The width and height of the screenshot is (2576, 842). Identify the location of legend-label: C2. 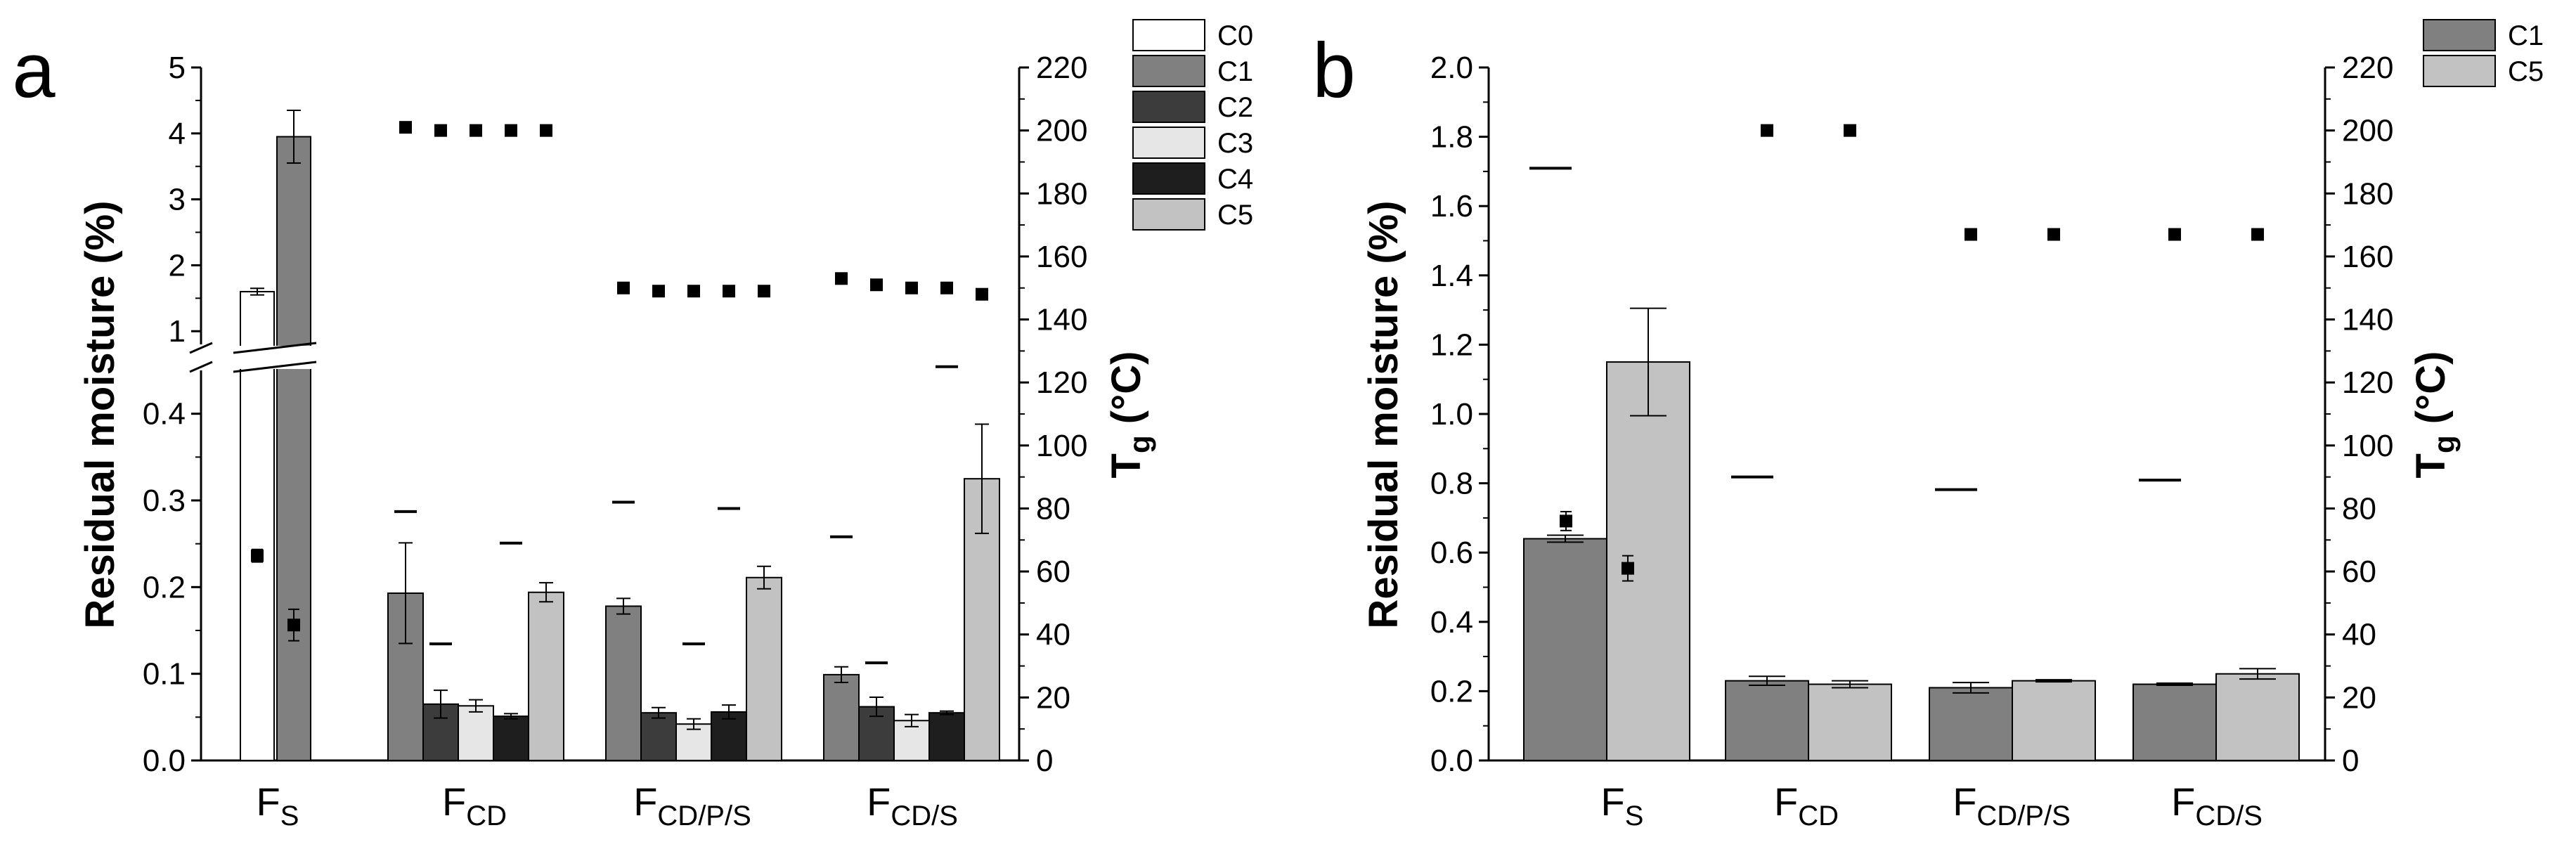
(1235, 107).